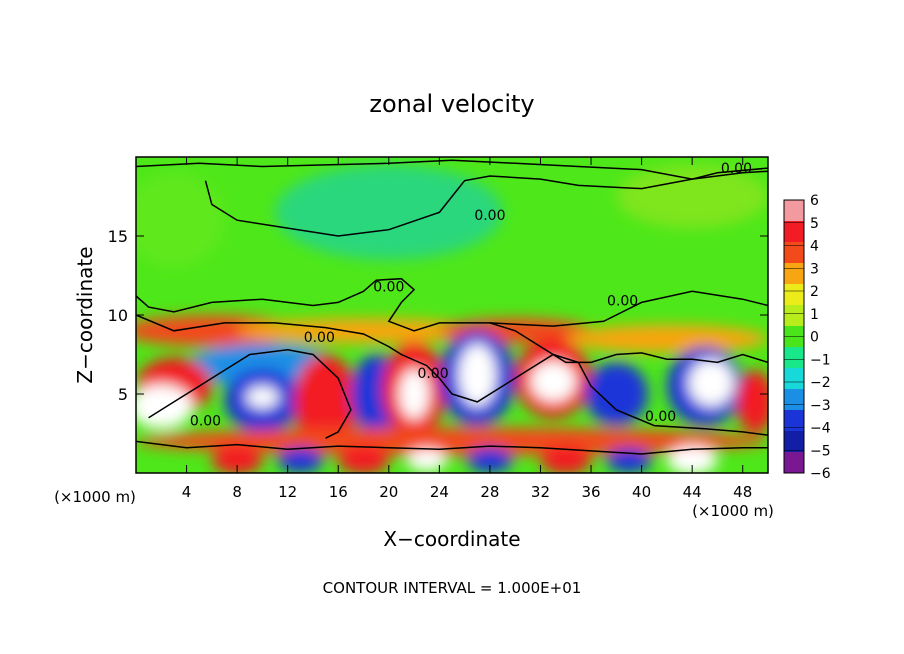  What do you see at coordinates (733, 511) in the screenshot?
I see `x-unit-label-right: (×1000 m)` at bounding box center [733, 511].